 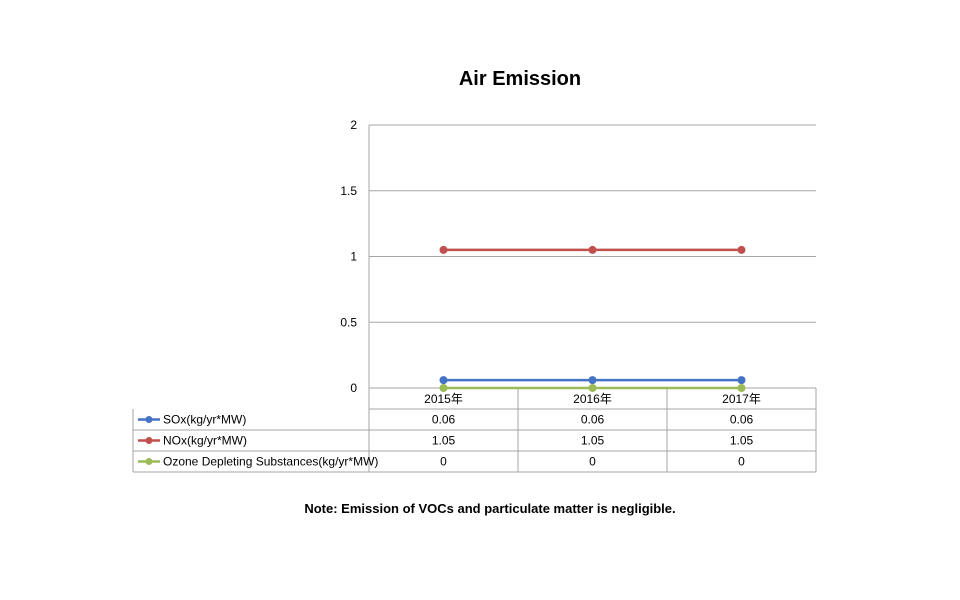 I want to click on y-axis: 0 0.5 1 1.5 2, so click(x=348, y=256).